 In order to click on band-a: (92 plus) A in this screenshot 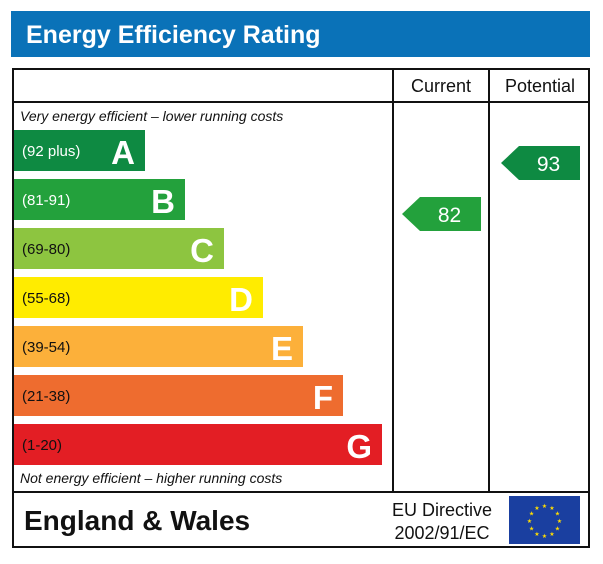, I will do `click(79, 150)`.